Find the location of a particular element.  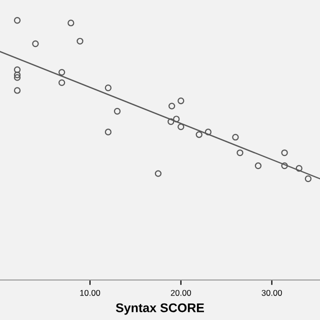

x-tick-label: 20.00 is located at coordinates (181, 293).